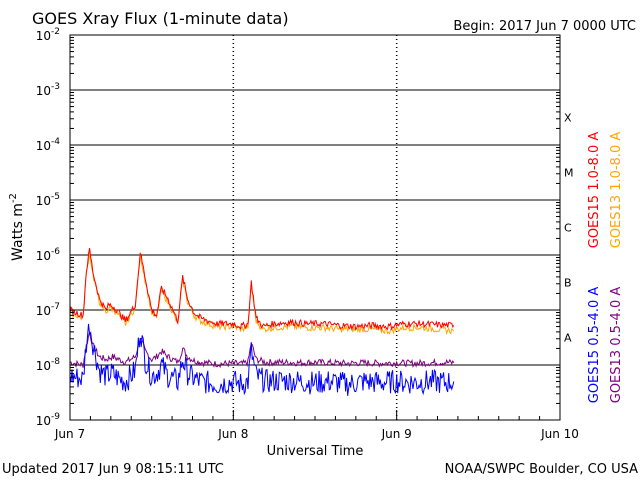 The width and height of the screenshot is (640, 480). What do you see at coordinates (18, 232) in the screenshot?
I see `y-axis-label-text: Watts m` at bounding box center [18, 232].